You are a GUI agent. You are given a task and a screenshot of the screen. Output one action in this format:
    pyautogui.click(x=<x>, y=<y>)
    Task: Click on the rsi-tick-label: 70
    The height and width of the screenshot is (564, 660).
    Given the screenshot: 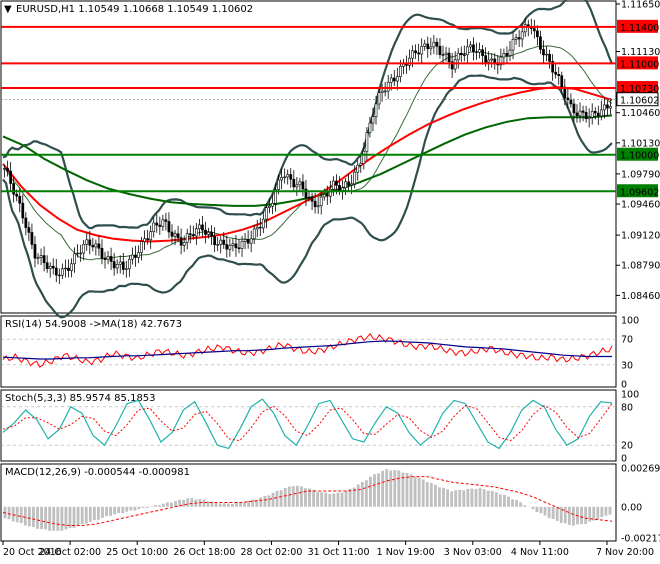 What is the action you would take?
    pyautogui.click(x=627, y=340)
    